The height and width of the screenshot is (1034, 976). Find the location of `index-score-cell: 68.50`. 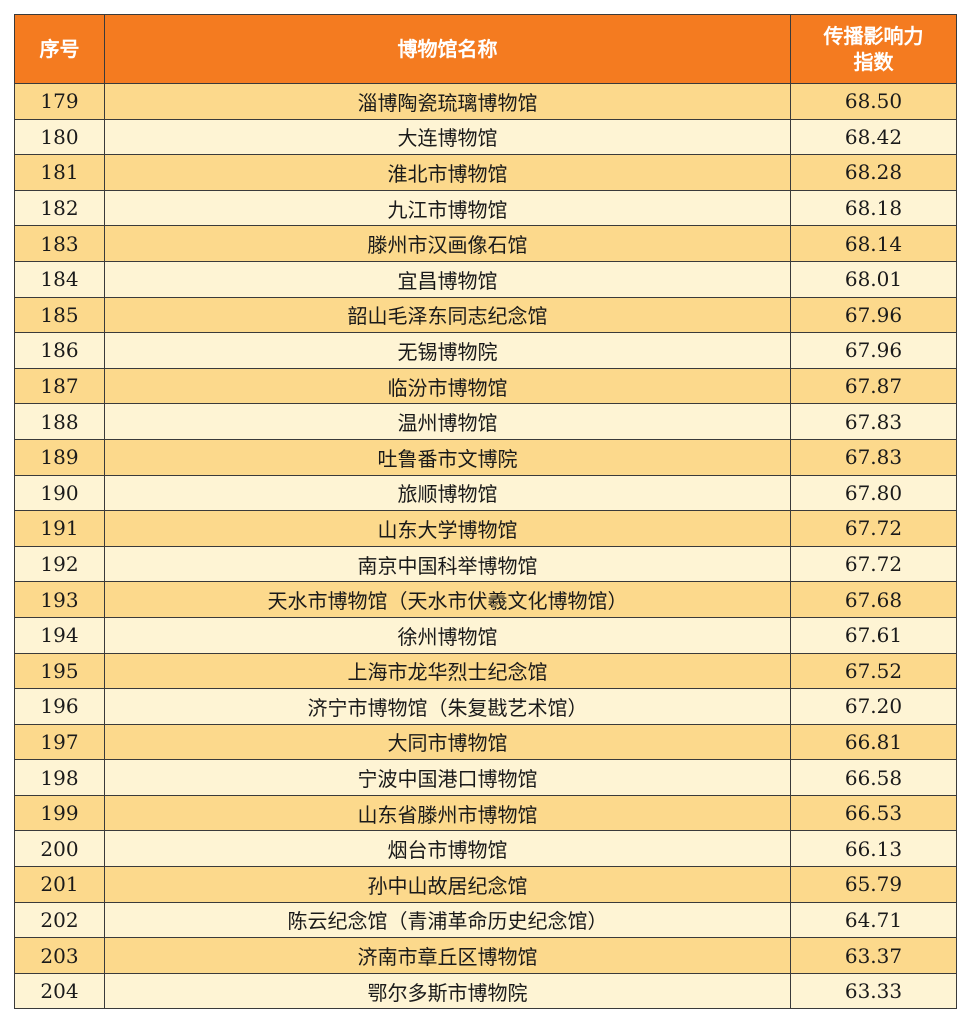

index-score-cell: 68.50 is located at coordinates (873, 101).